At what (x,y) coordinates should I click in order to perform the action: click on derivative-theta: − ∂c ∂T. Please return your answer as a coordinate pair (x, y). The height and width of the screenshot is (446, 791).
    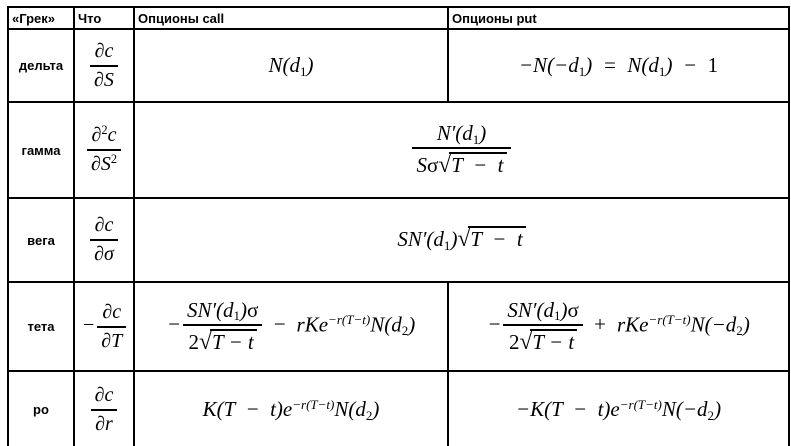
    Looking at the image, I should click on (104, 326).